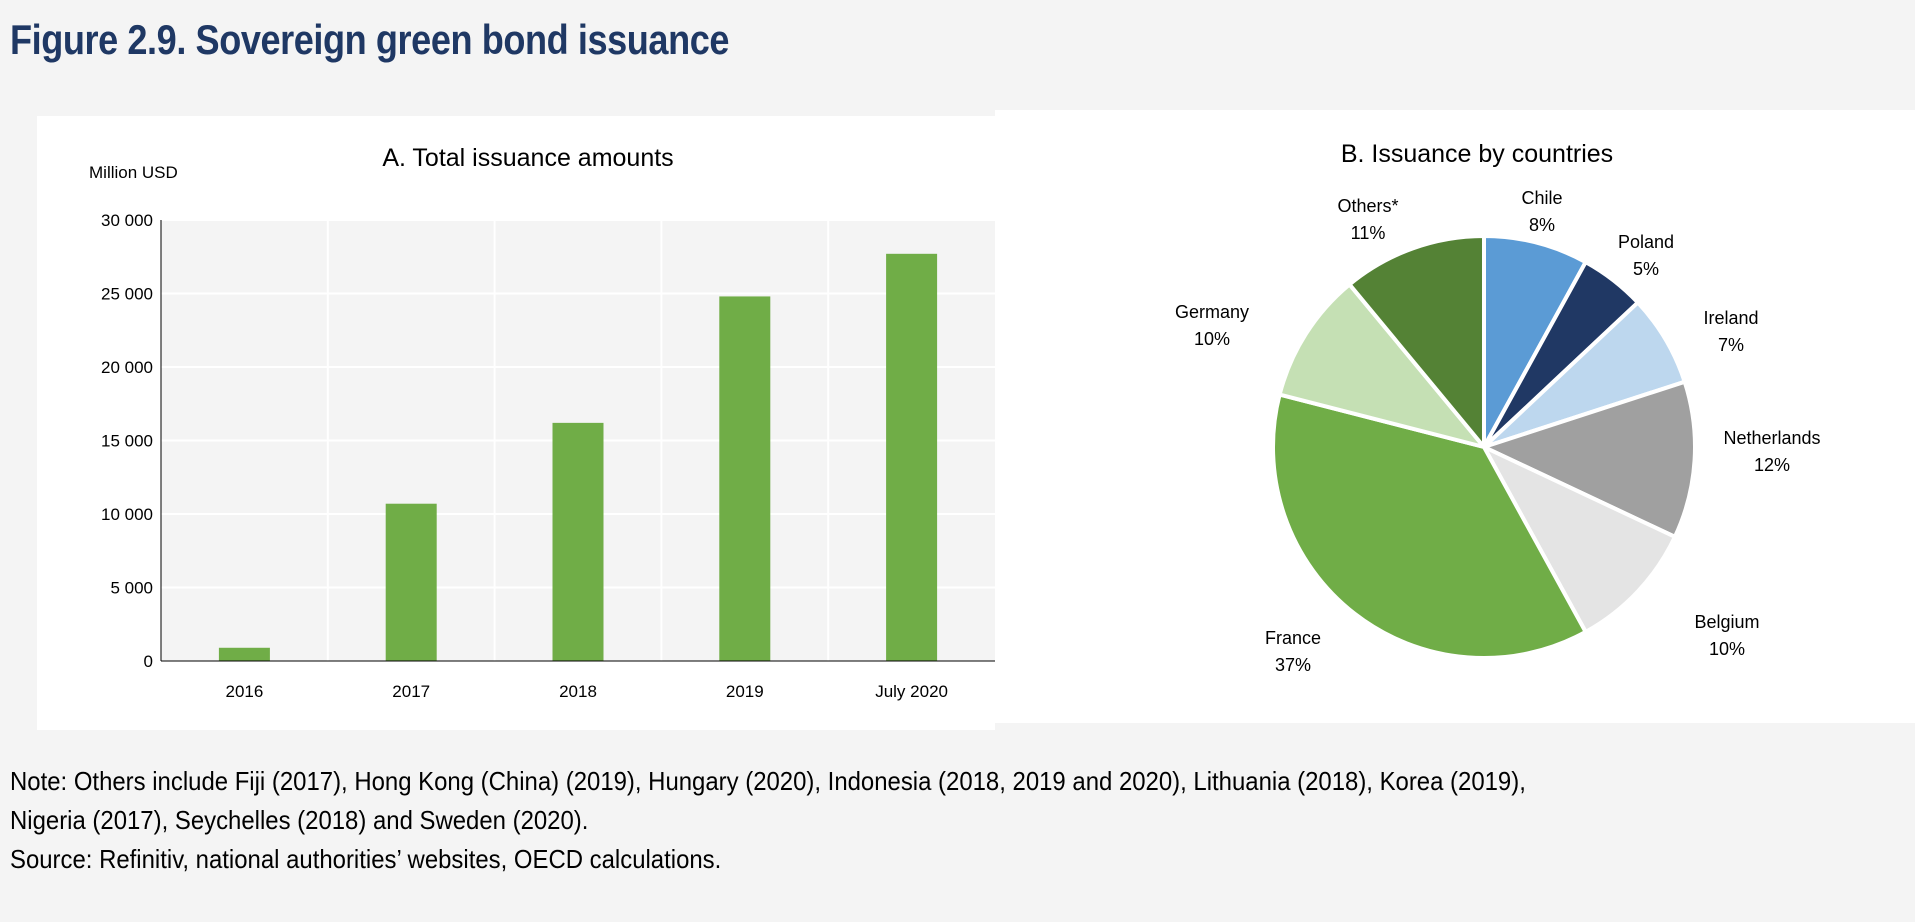 This screenshot has height=922, width=1915. Describe the element at coordinates (148, 661) in the screenshot. I see `y-tick-label: 0` at that location.